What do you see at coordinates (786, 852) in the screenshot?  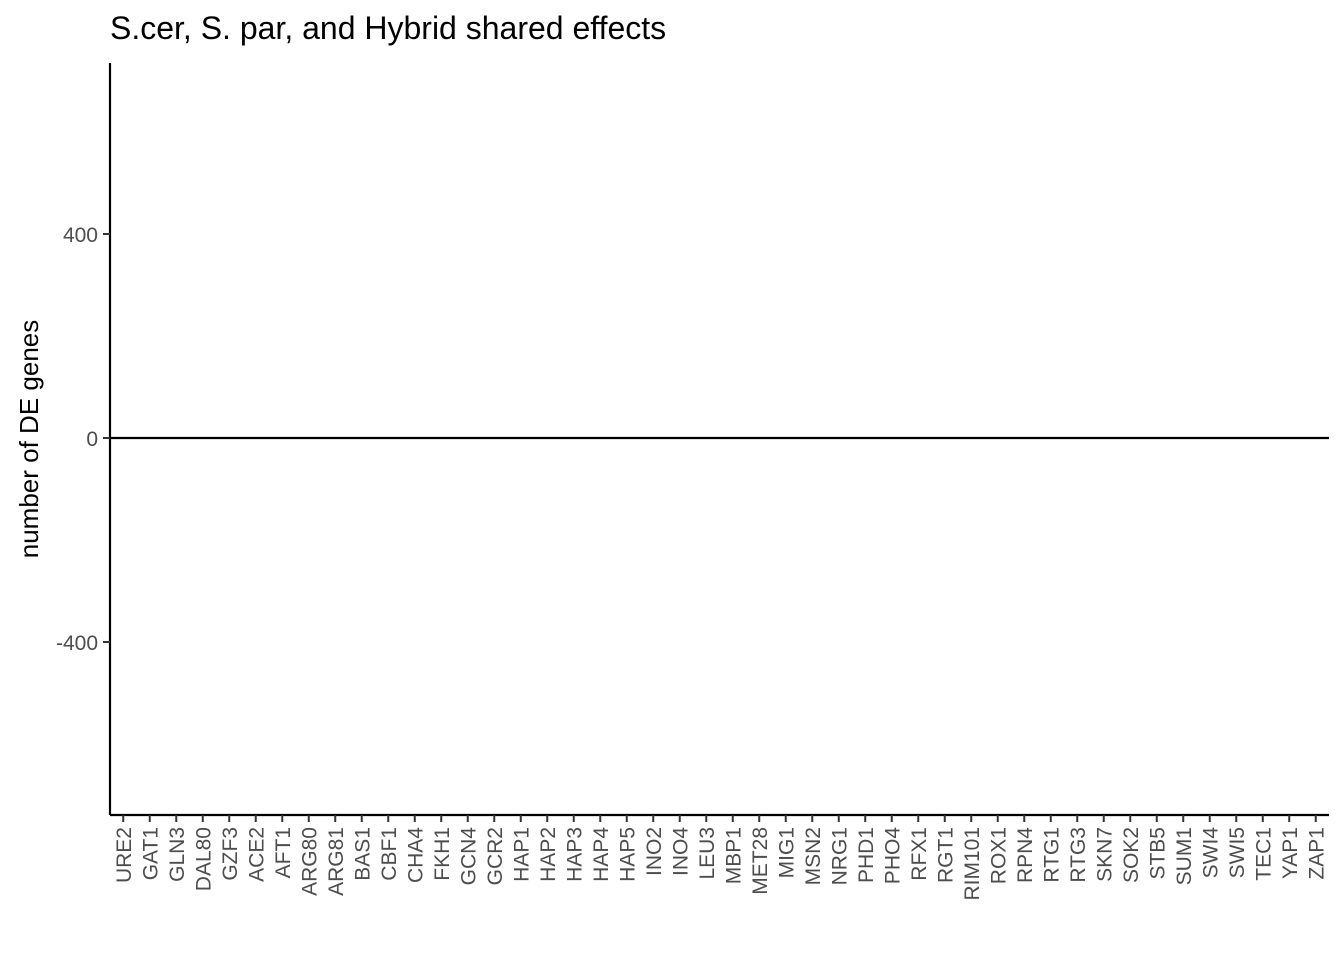 I see `x-tick-label: MIG1` at bounding box center [786, 852].